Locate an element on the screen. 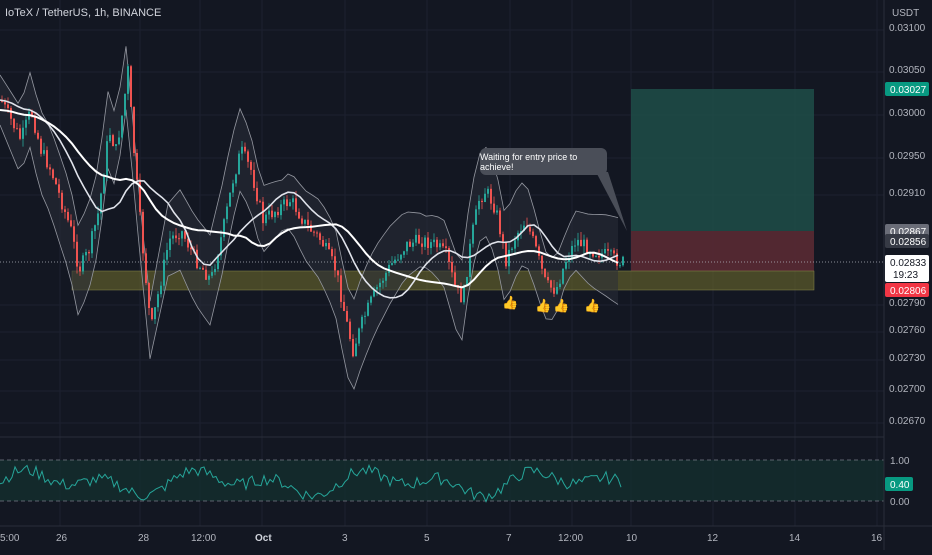  target-price-label: 0.03027 is located at coordinates (908, 90).